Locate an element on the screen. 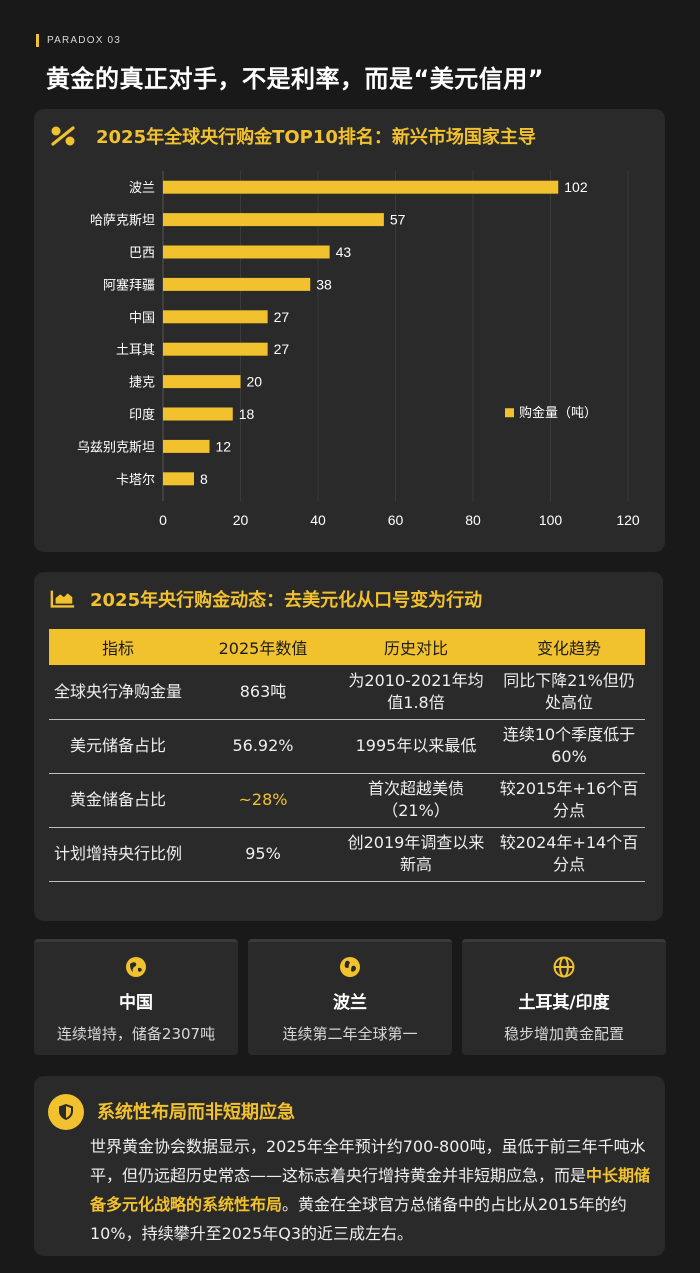 The image size is (700, 1273). country-card-poland: 波兰 连续第二年全球第一 is located at coordinates (350, 997).